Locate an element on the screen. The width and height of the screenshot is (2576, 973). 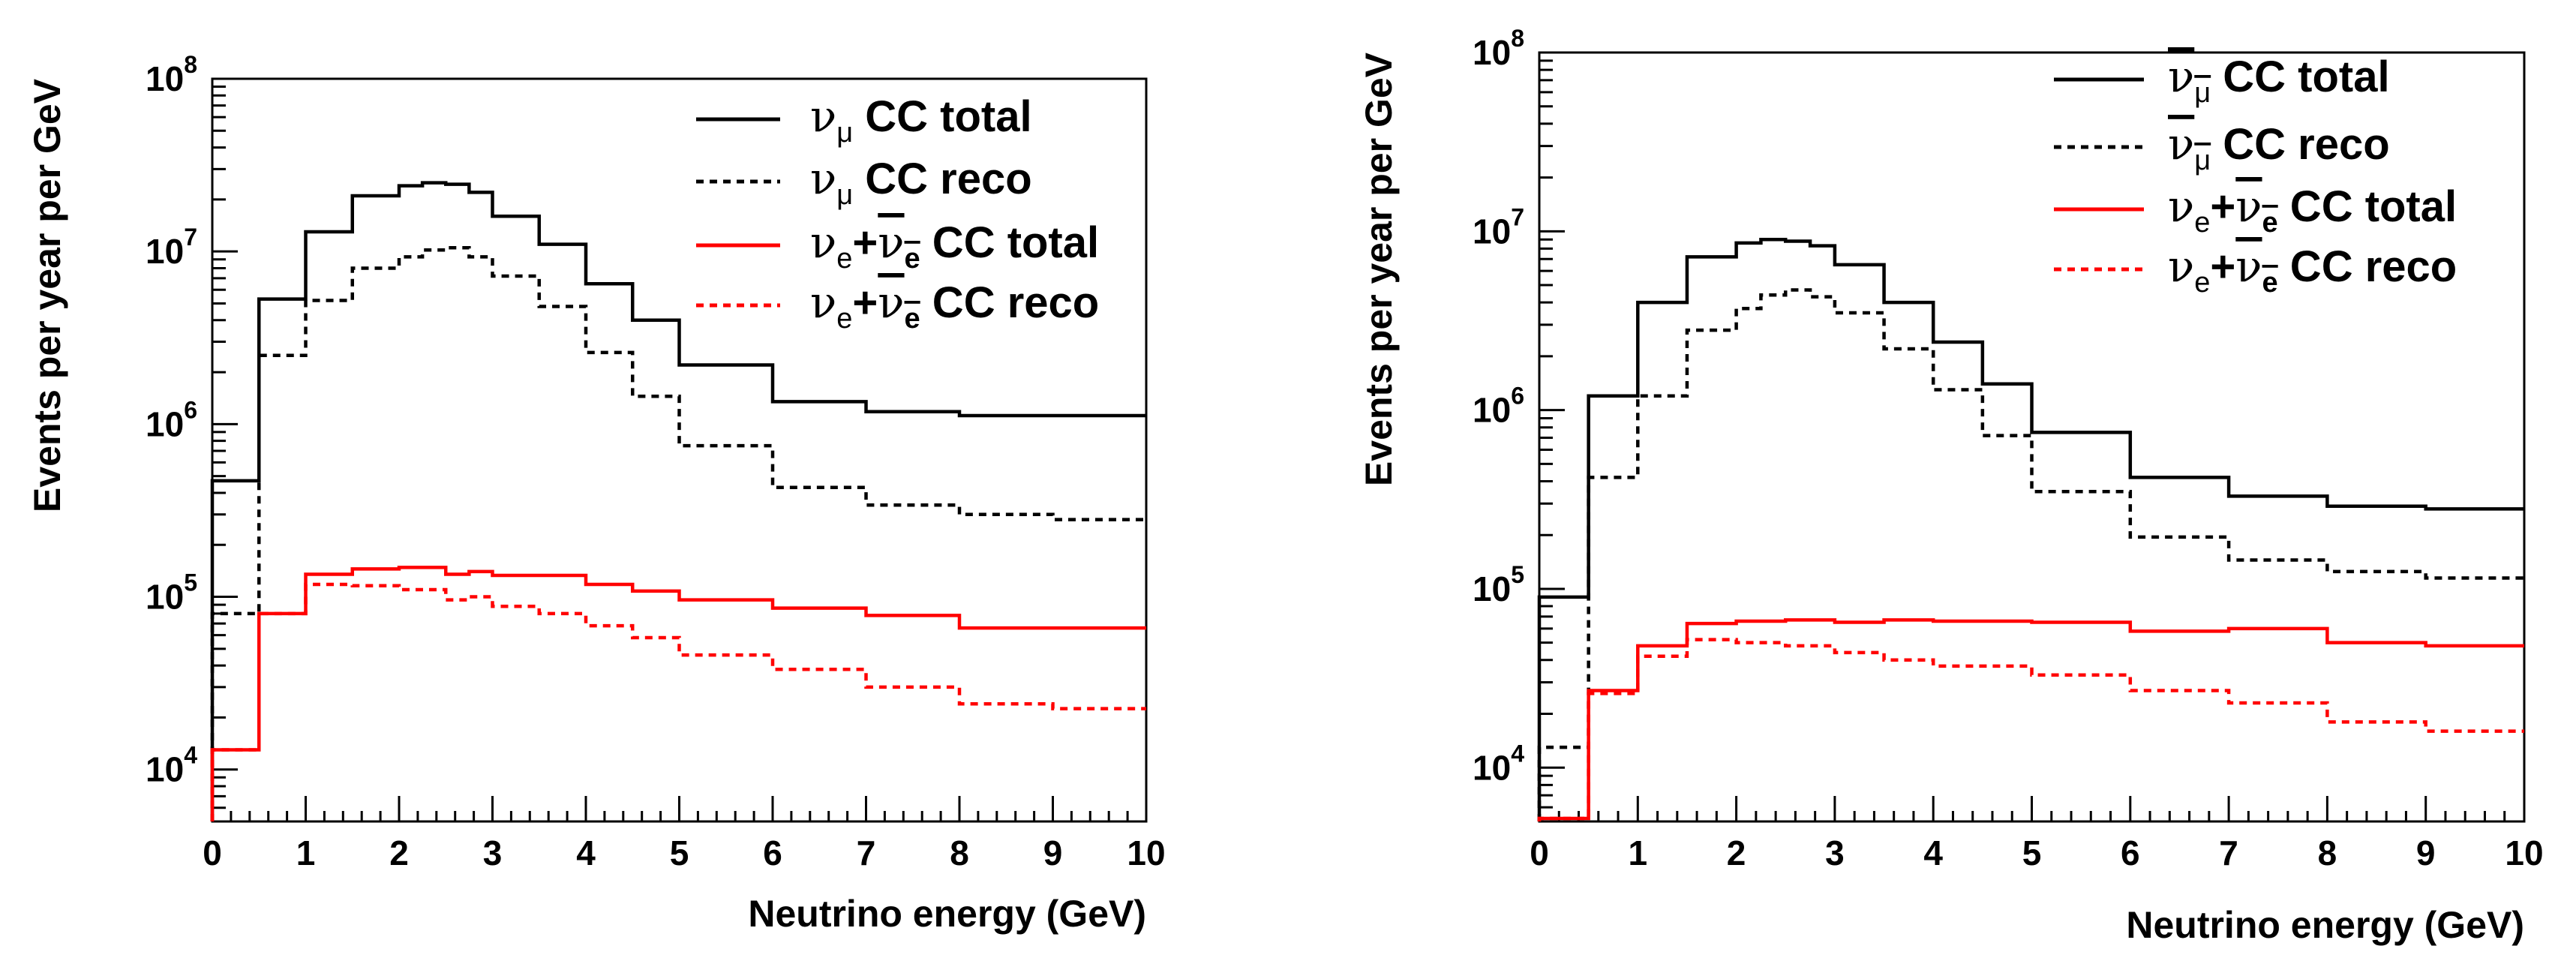
y-tick-exponent: 6 is located at coordinates (190, 410).